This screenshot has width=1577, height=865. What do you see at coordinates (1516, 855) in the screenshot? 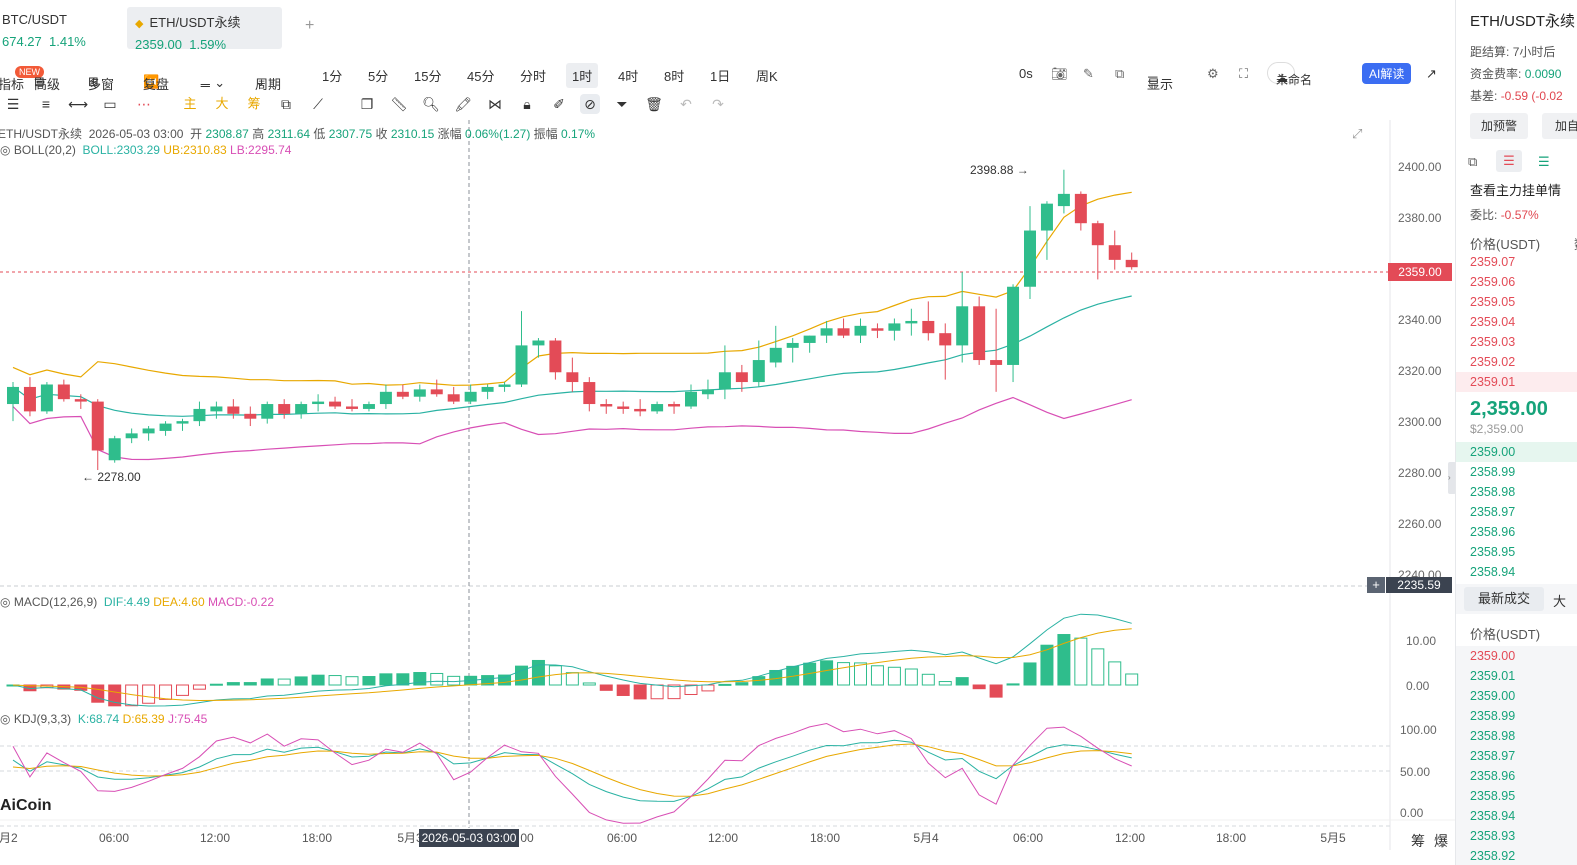
I see `trade-row: 2358.92` at bounding box center [1516, 855].